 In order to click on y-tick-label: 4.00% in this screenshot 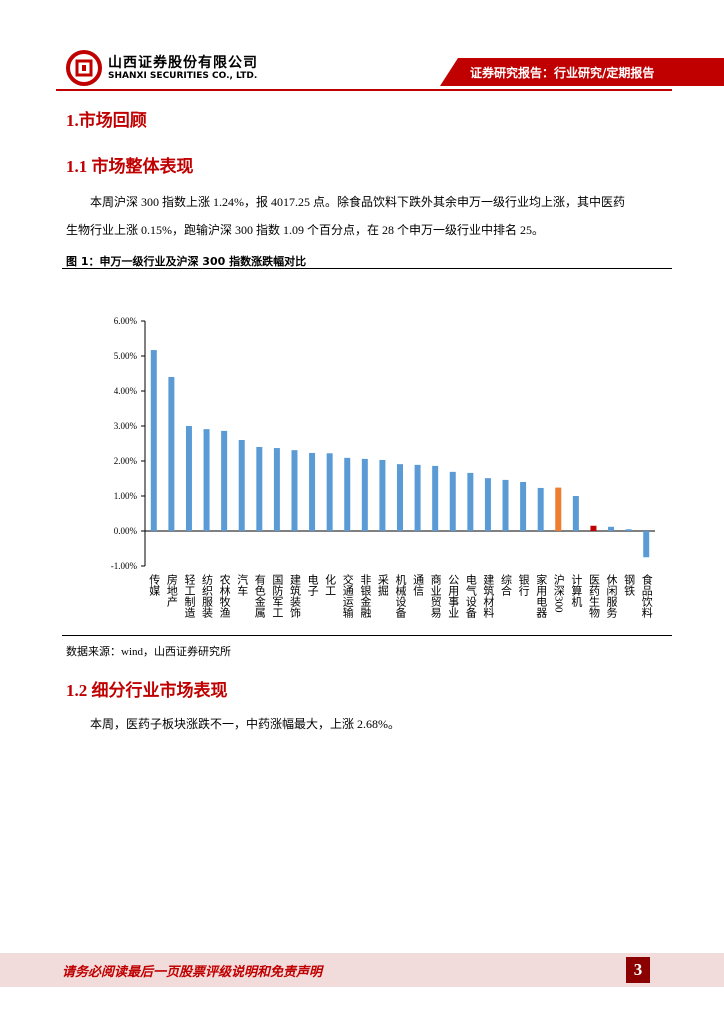, I will do `click(126, 391)`.